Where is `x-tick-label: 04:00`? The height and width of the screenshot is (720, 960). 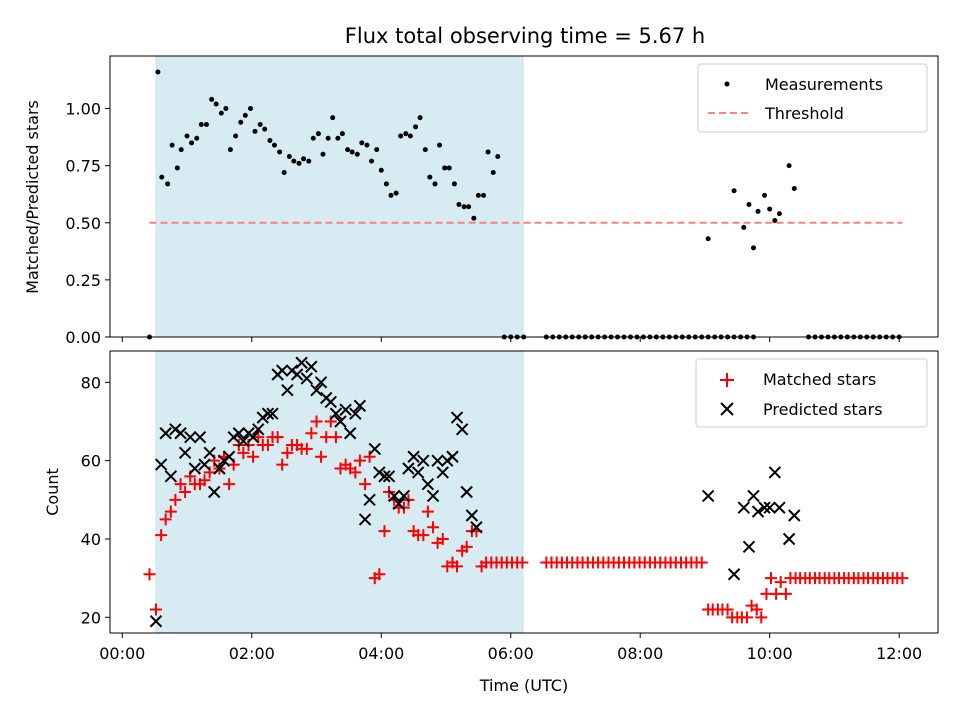 x-tick-label: 04:00 is located at coordinates (381, 653).